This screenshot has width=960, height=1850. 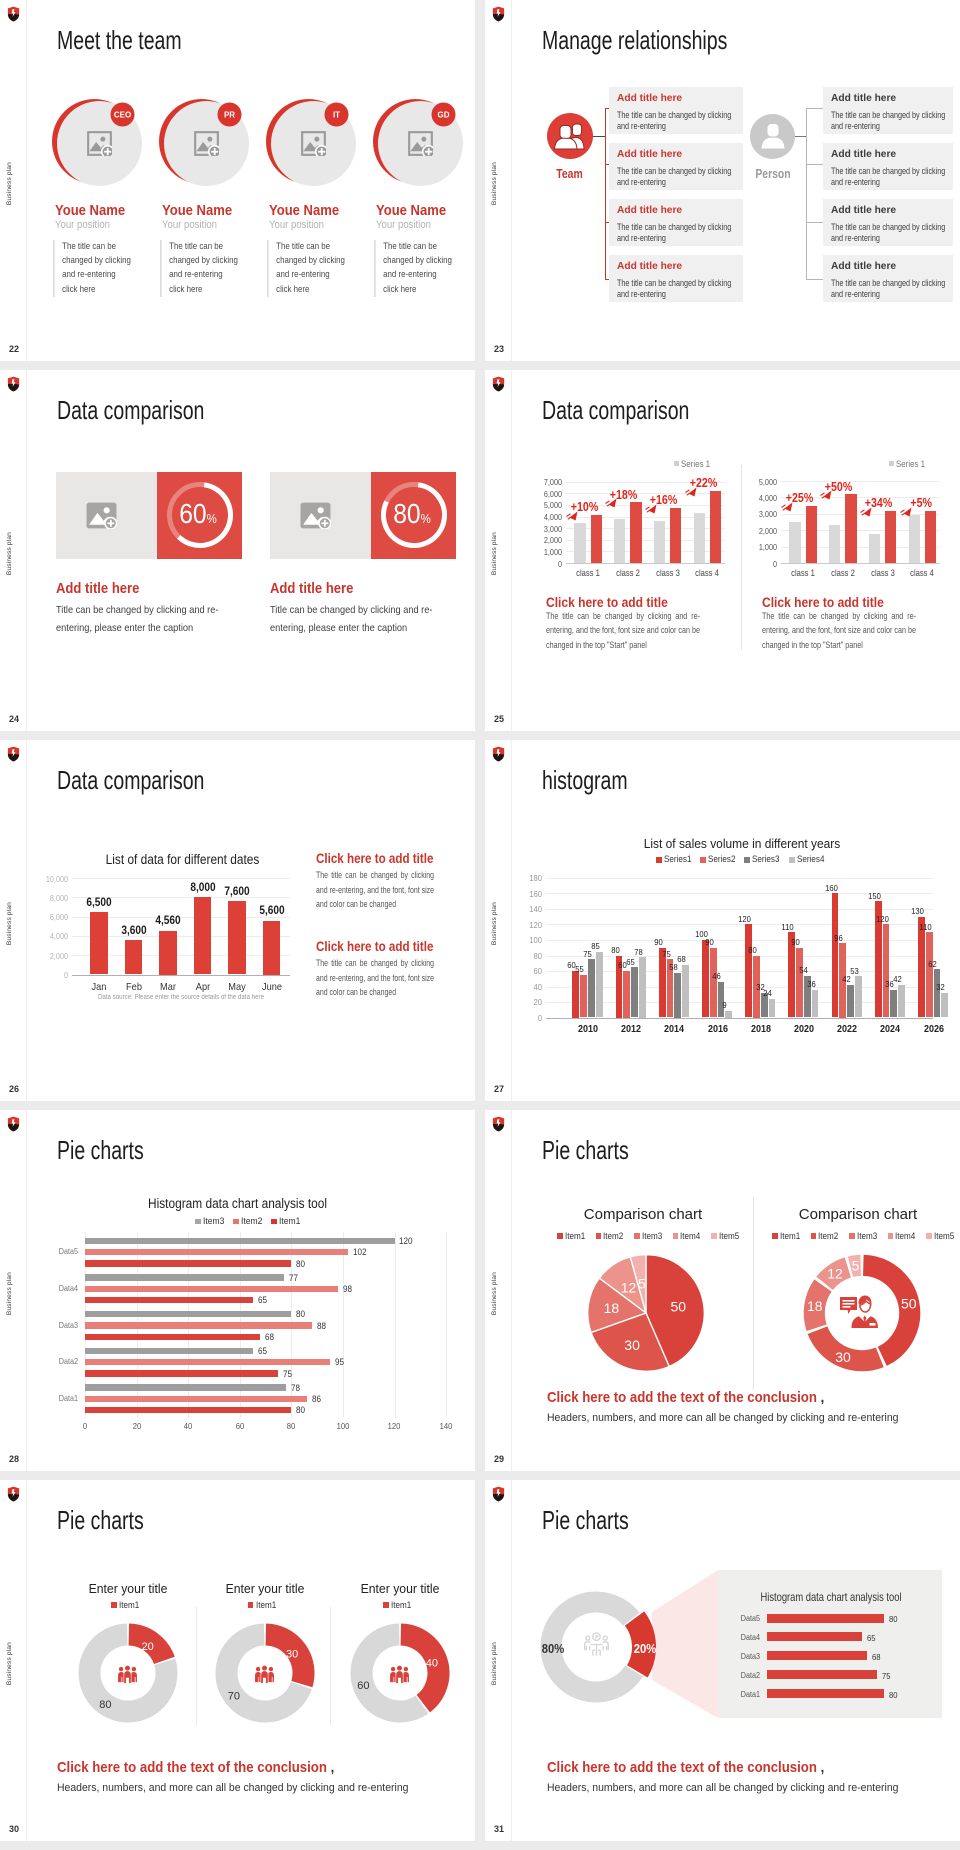 What do you see at coordinates (148, 1646) in the screenshot?
I see `svg-text: 20` at bounding box center [148, 1646].